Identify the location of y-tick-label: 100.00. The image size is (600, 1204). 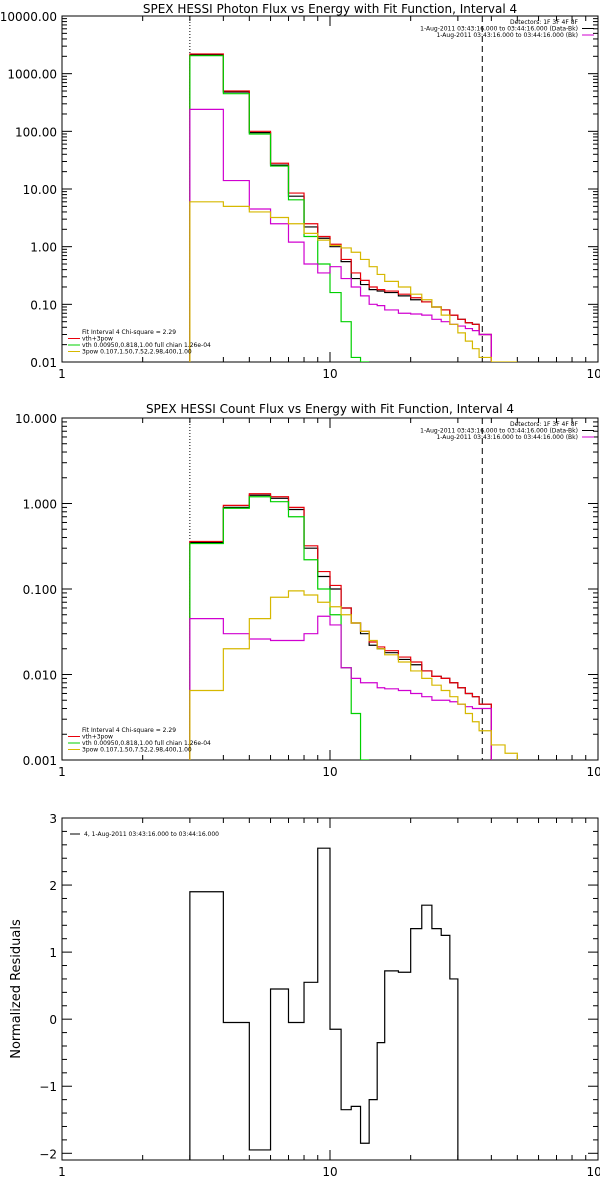
(36, 132).